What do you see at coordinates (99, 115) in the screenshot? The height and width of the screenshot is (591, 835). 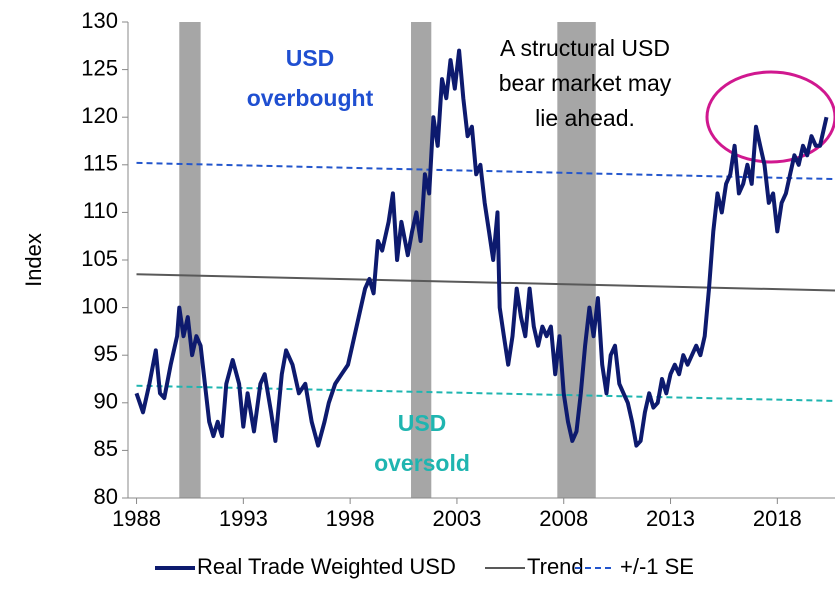 I see `y-tick-label: 120` at bounding box center [99, 115].